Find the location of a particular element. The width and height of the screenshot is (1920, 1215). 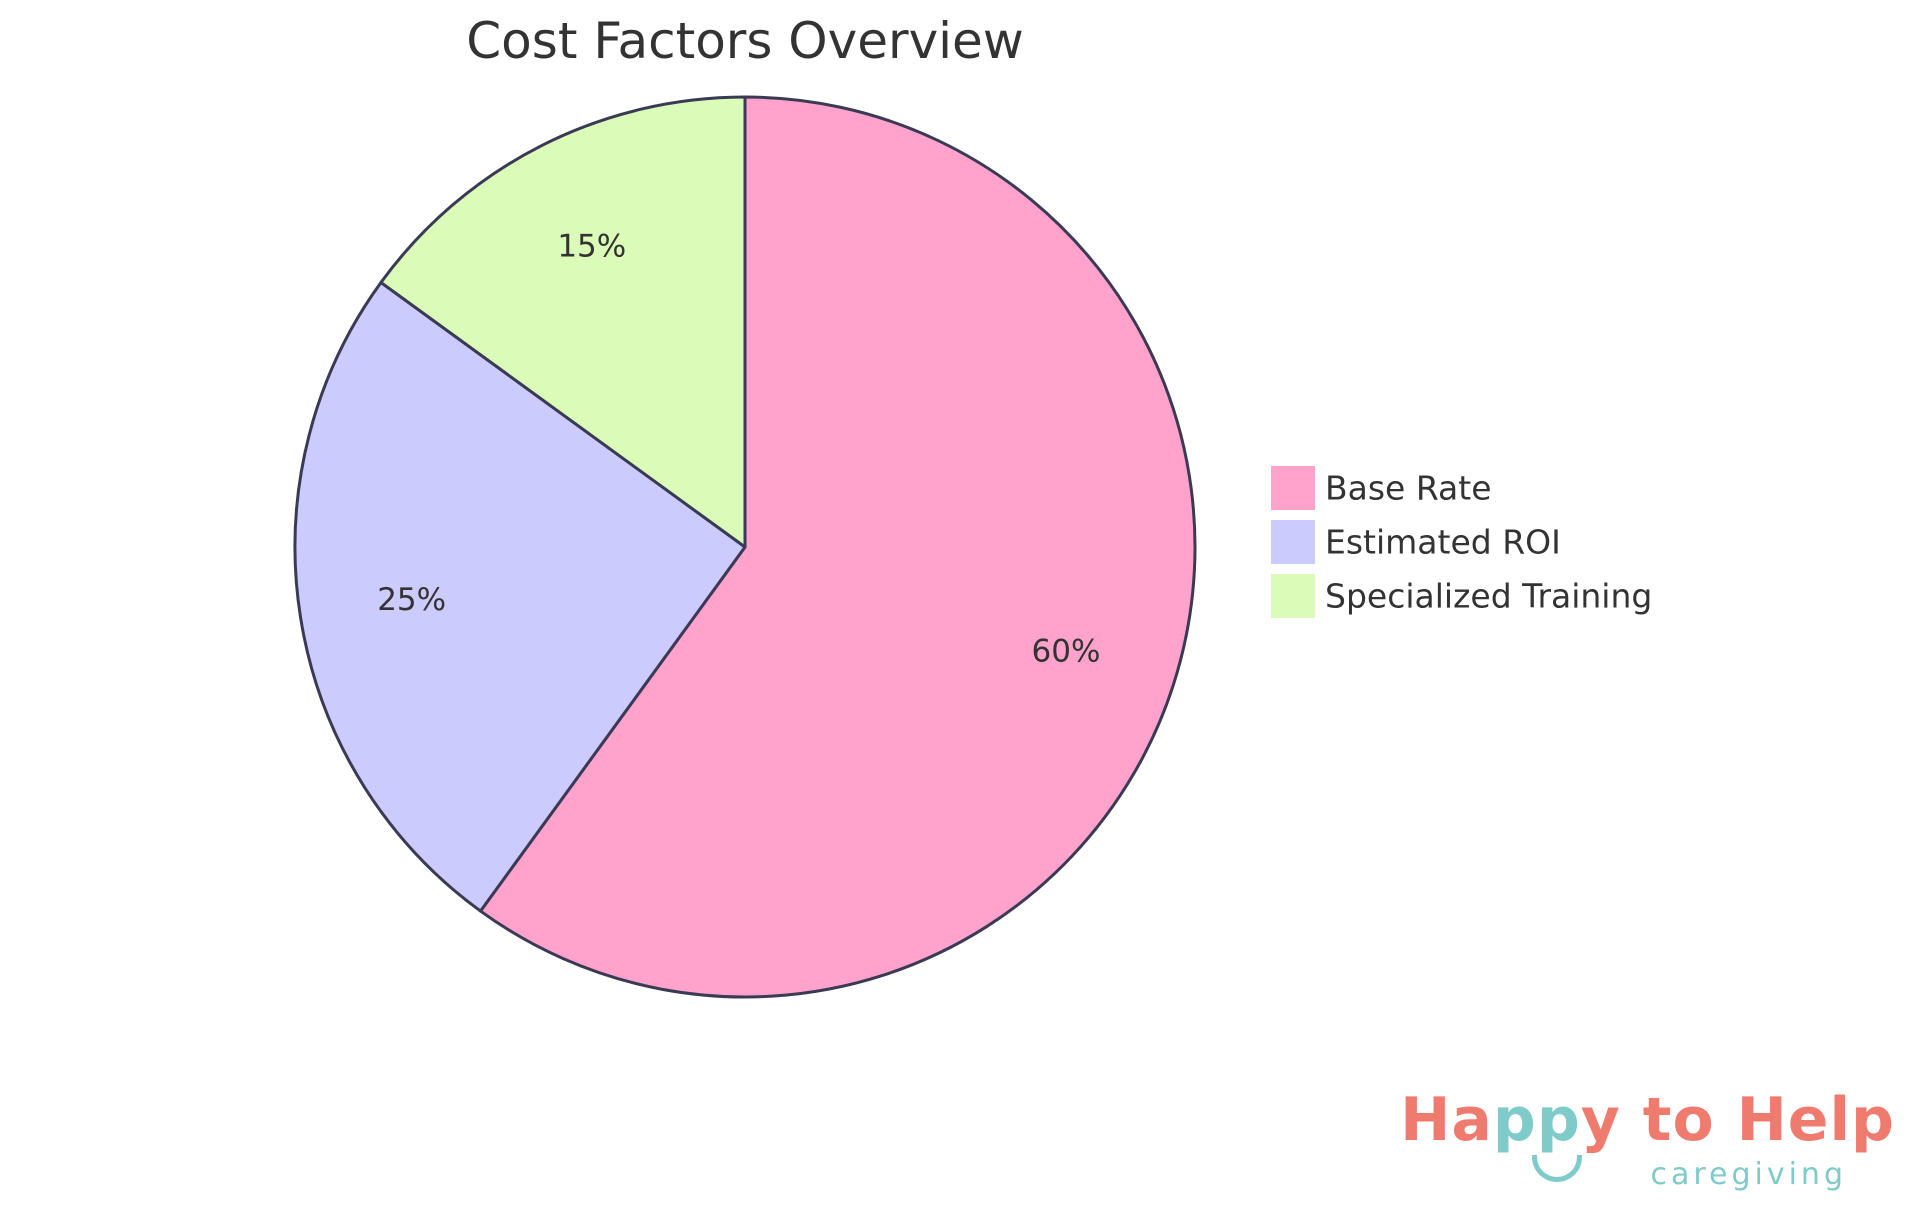

pie-slice-specialized-training is located at coordinates (563, 322).